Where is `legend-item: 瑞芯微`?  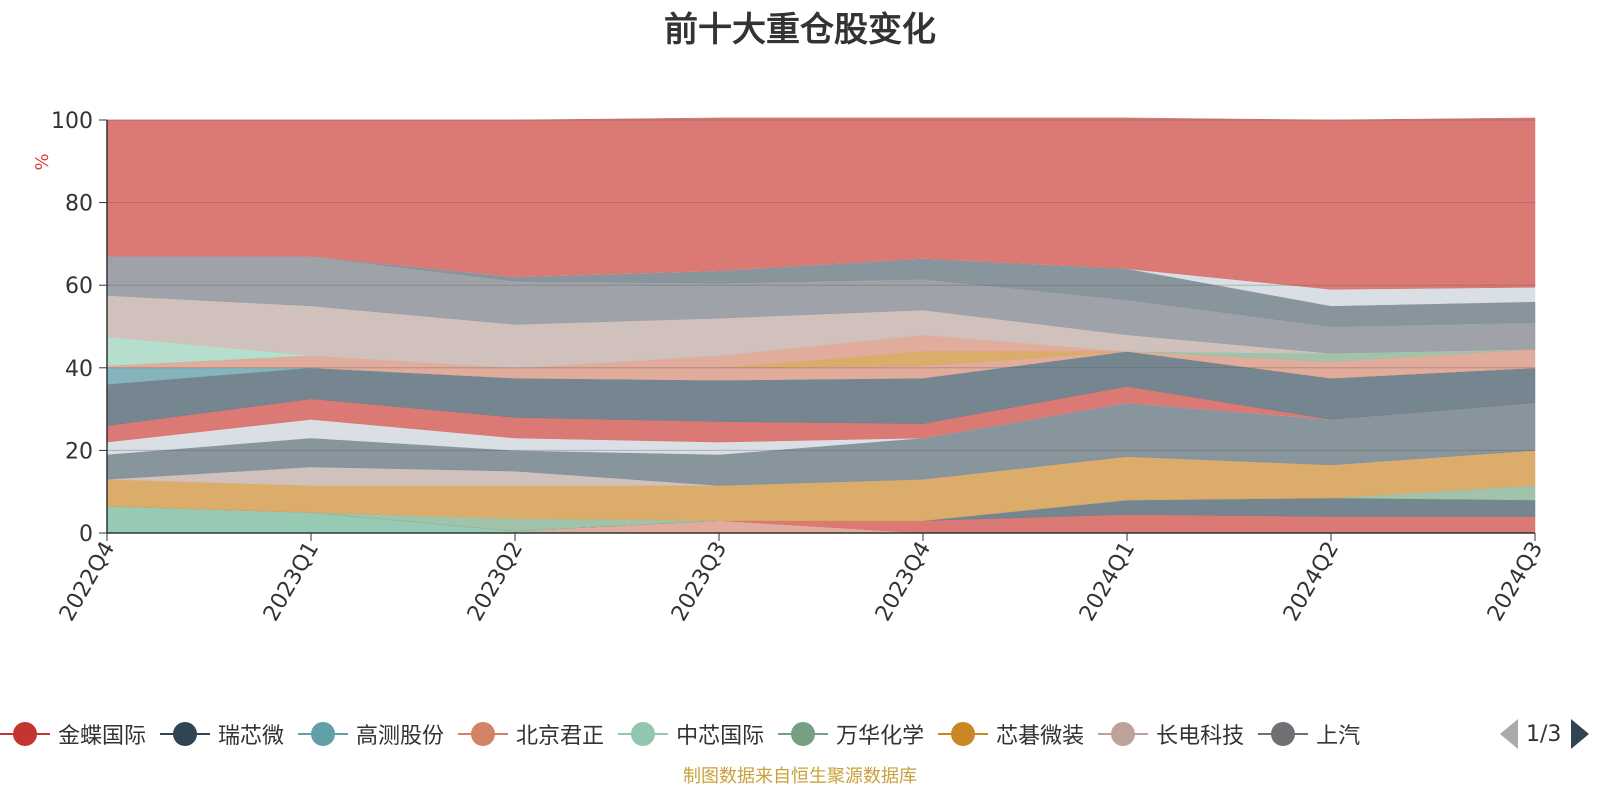 legend-item: 瑞芯微 is located at coordinates (222, 734).